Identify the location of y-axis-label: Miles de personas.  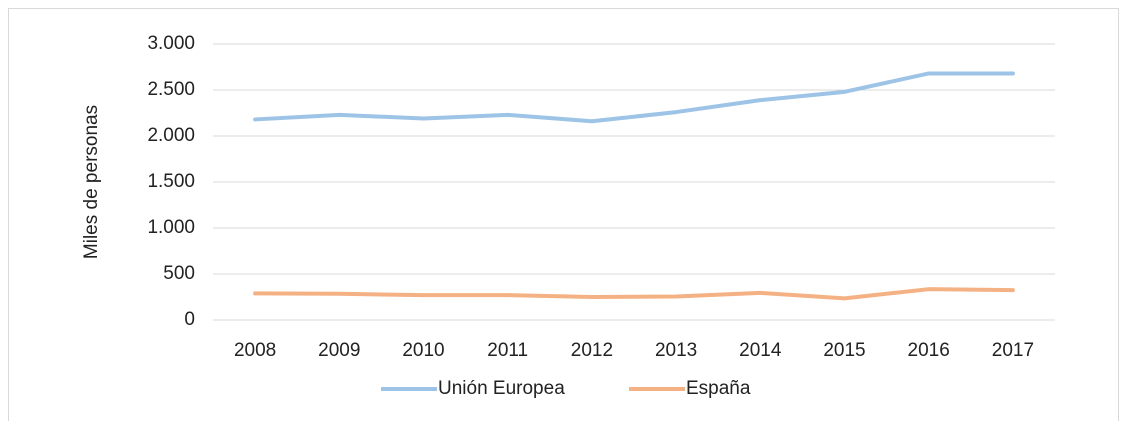
(91, 182).